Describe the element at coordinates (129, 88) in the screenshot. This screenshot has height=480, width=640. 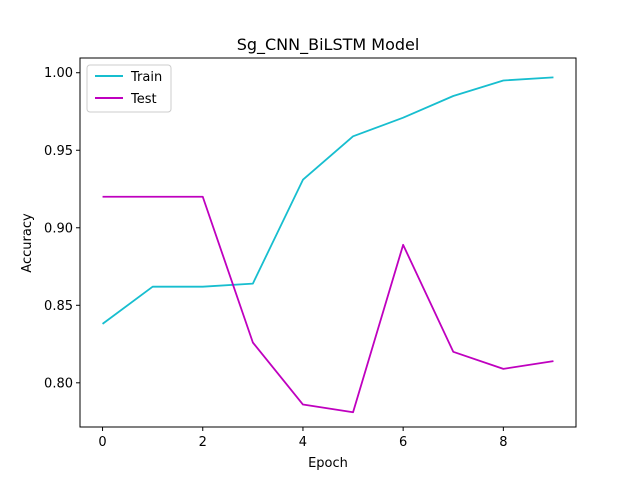
I see `legend: Train Test` at that location.